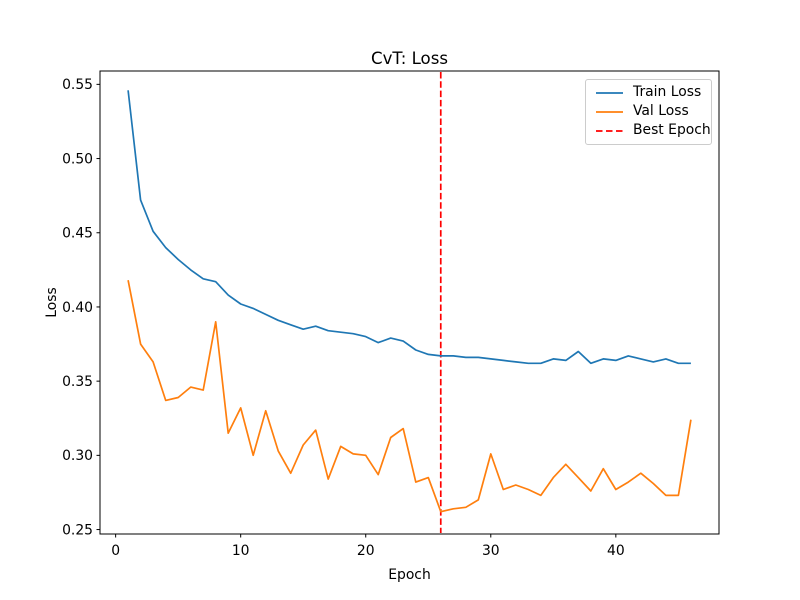 The width and height of the screenshot is (800, 600). Describe the element at coordinates (77, 530) in the screenshot. I see `y-tick-label: 0.25` at that location.